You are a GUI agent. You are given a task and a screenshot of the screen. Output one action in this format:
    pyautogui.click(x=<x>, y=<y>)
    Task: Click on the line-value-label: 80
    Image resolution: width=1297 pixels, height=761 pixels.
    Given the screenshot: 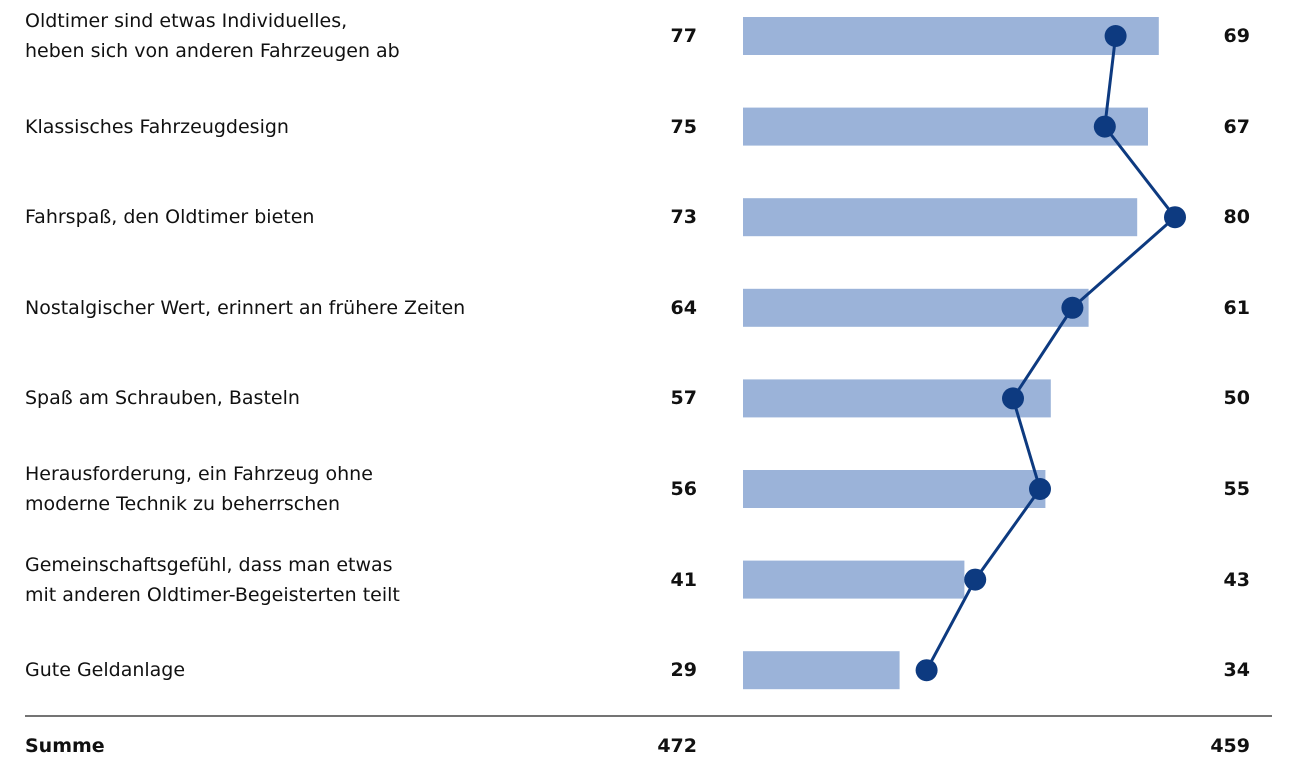 What is the action you would take?
    pyautogui.click(x=1236, y=217)
    